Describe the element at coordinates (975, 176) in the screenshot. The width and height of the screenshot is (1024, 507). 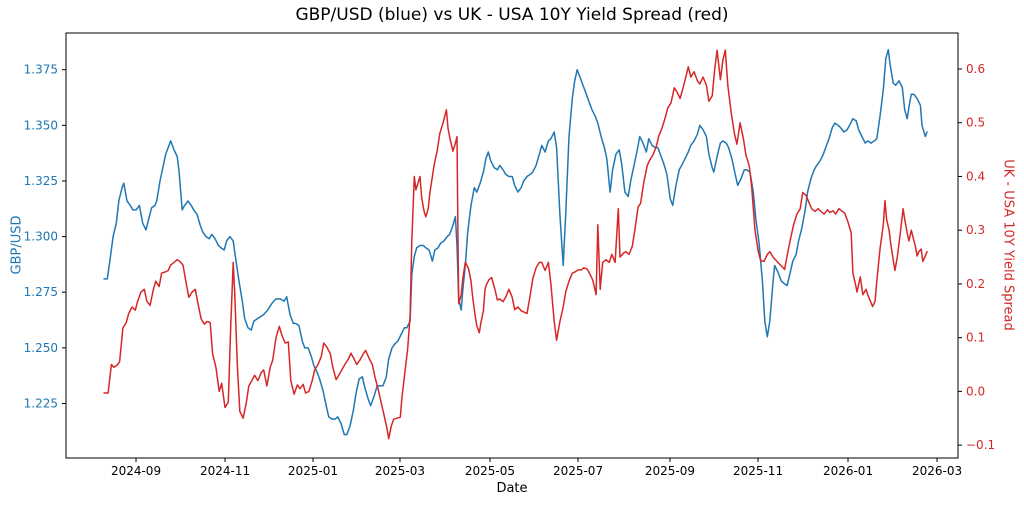
I see `right-tick-label: 0.4` at that location.